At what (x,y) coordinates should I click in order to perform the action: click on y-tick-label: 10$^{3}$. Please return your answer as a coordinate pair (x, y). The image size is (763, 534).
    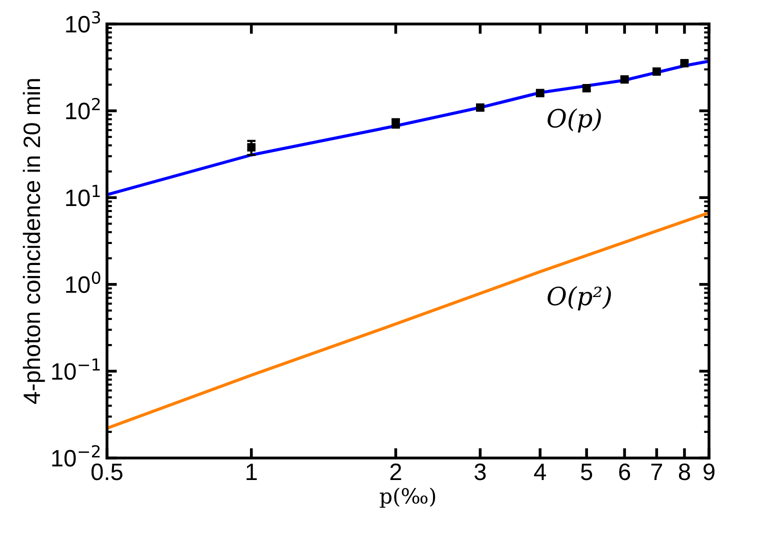
    Looking at the image, I should click on (83, 22).